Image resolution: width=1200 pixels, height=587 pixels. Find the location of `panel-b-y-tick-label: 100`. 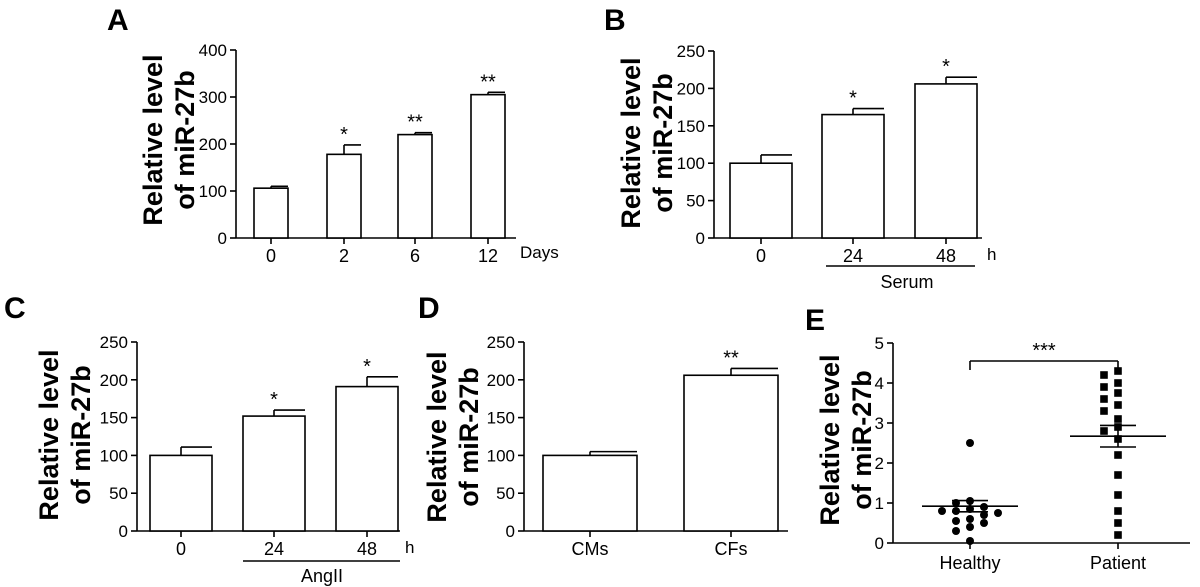

panel-b-y-tick-label: 100 is located at coordinates (691, 163).